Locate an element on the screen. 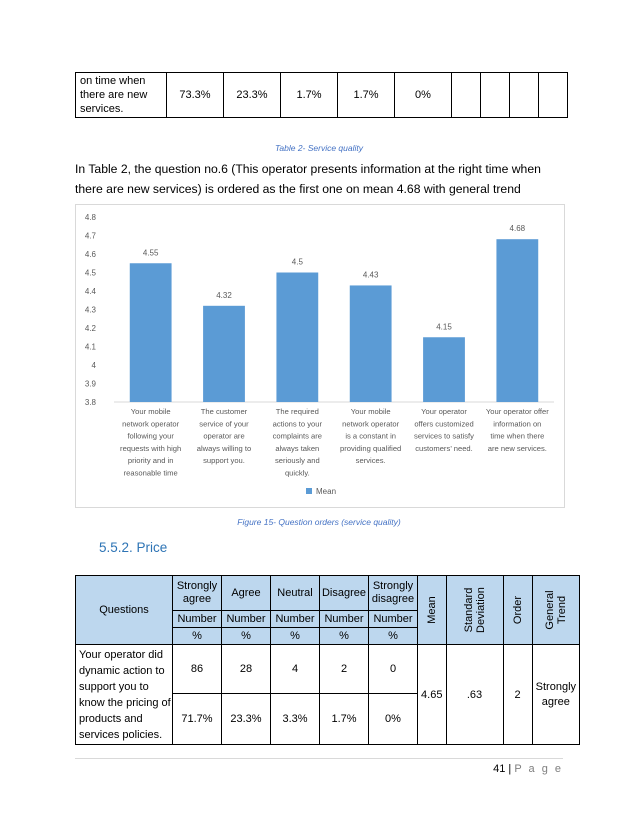 Image resolution: width=638 pixels, height=826 pixels. rotated-header: General Trend is located at coordinates (556, 610).